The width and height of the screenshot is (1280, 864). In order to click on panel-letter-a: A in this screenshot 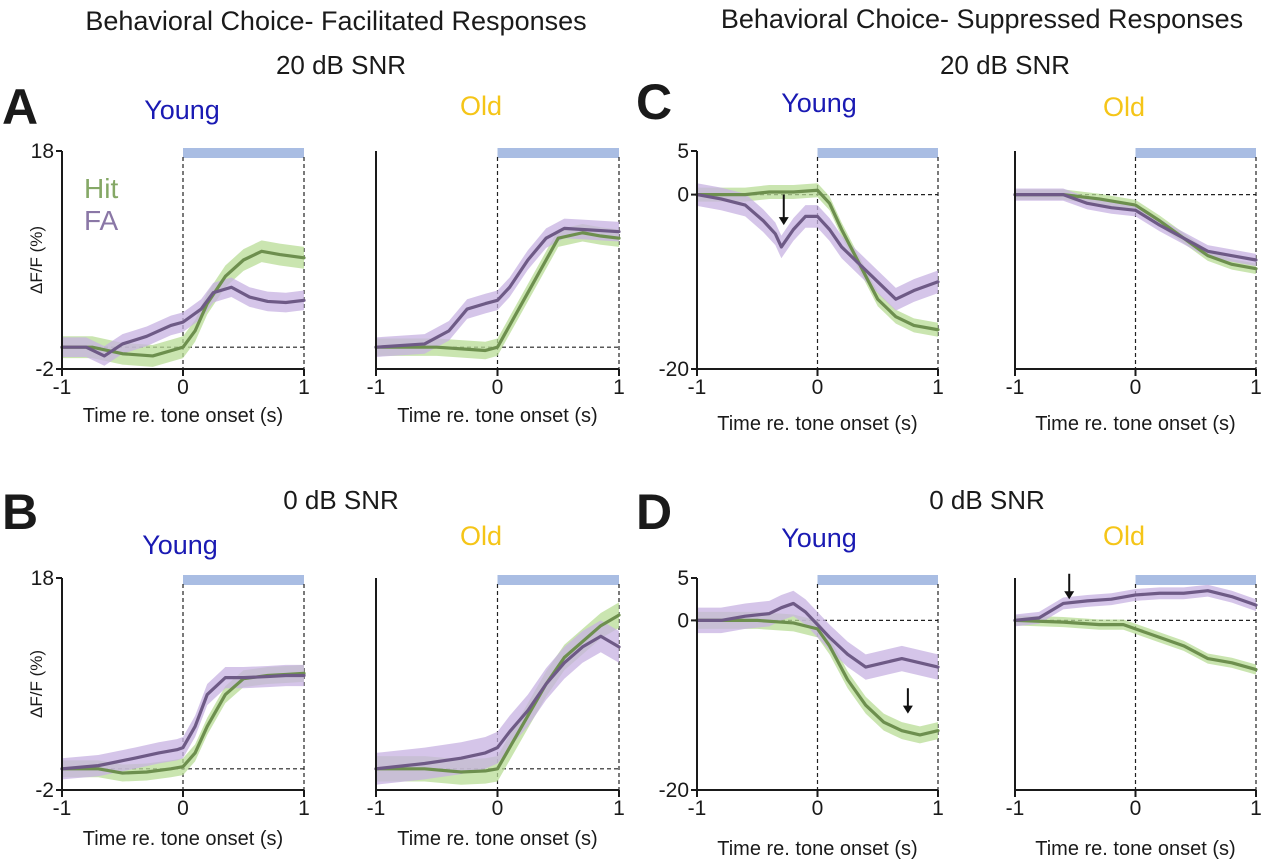, I will do `click(20, 107)`.